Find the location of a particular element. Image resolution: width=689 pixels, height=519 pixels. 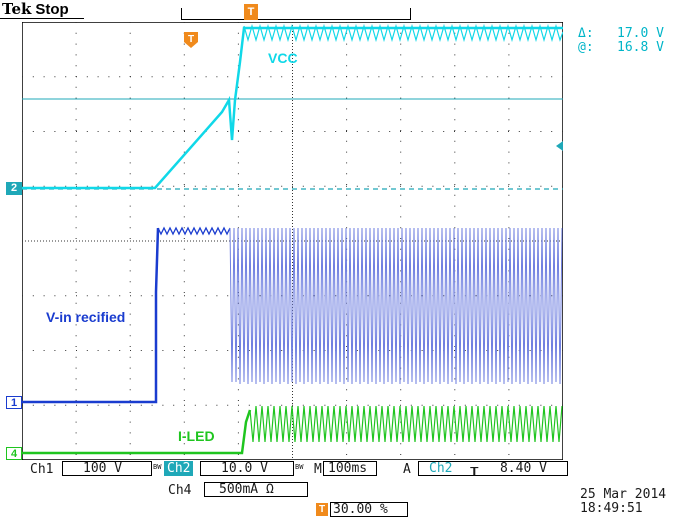

vcc-ripple is located at coordinates (403, 33).